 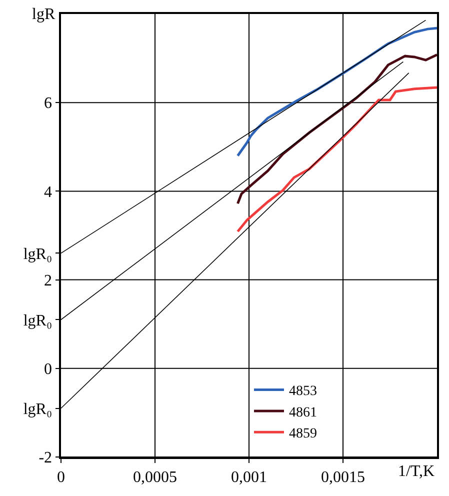 What do you see at coordinates (155, 477) in the screenshot?
I see `x-tick-label: 0,0005` at bounding box center [155, 477].